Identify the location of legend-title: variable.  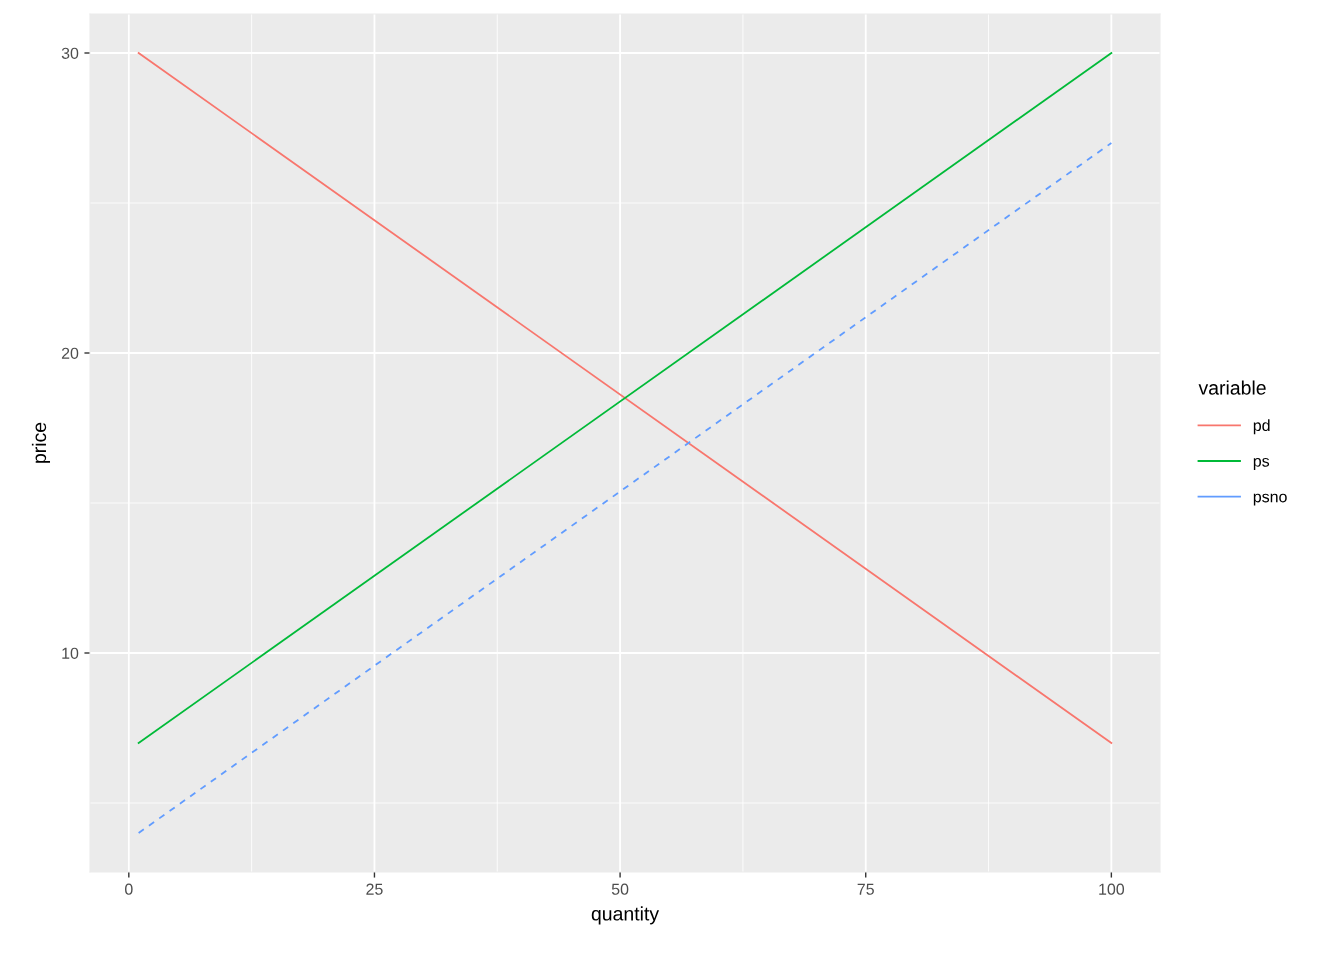
(1232, 387).